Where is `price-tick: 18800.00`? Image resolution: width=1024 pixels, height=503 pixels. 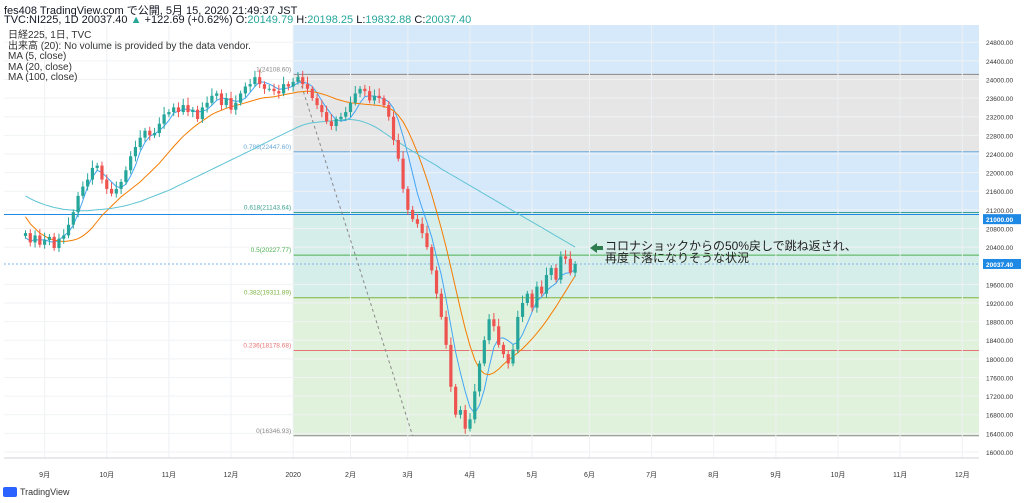
price-tick: 18800.00 is located at coordinates (999, 323).